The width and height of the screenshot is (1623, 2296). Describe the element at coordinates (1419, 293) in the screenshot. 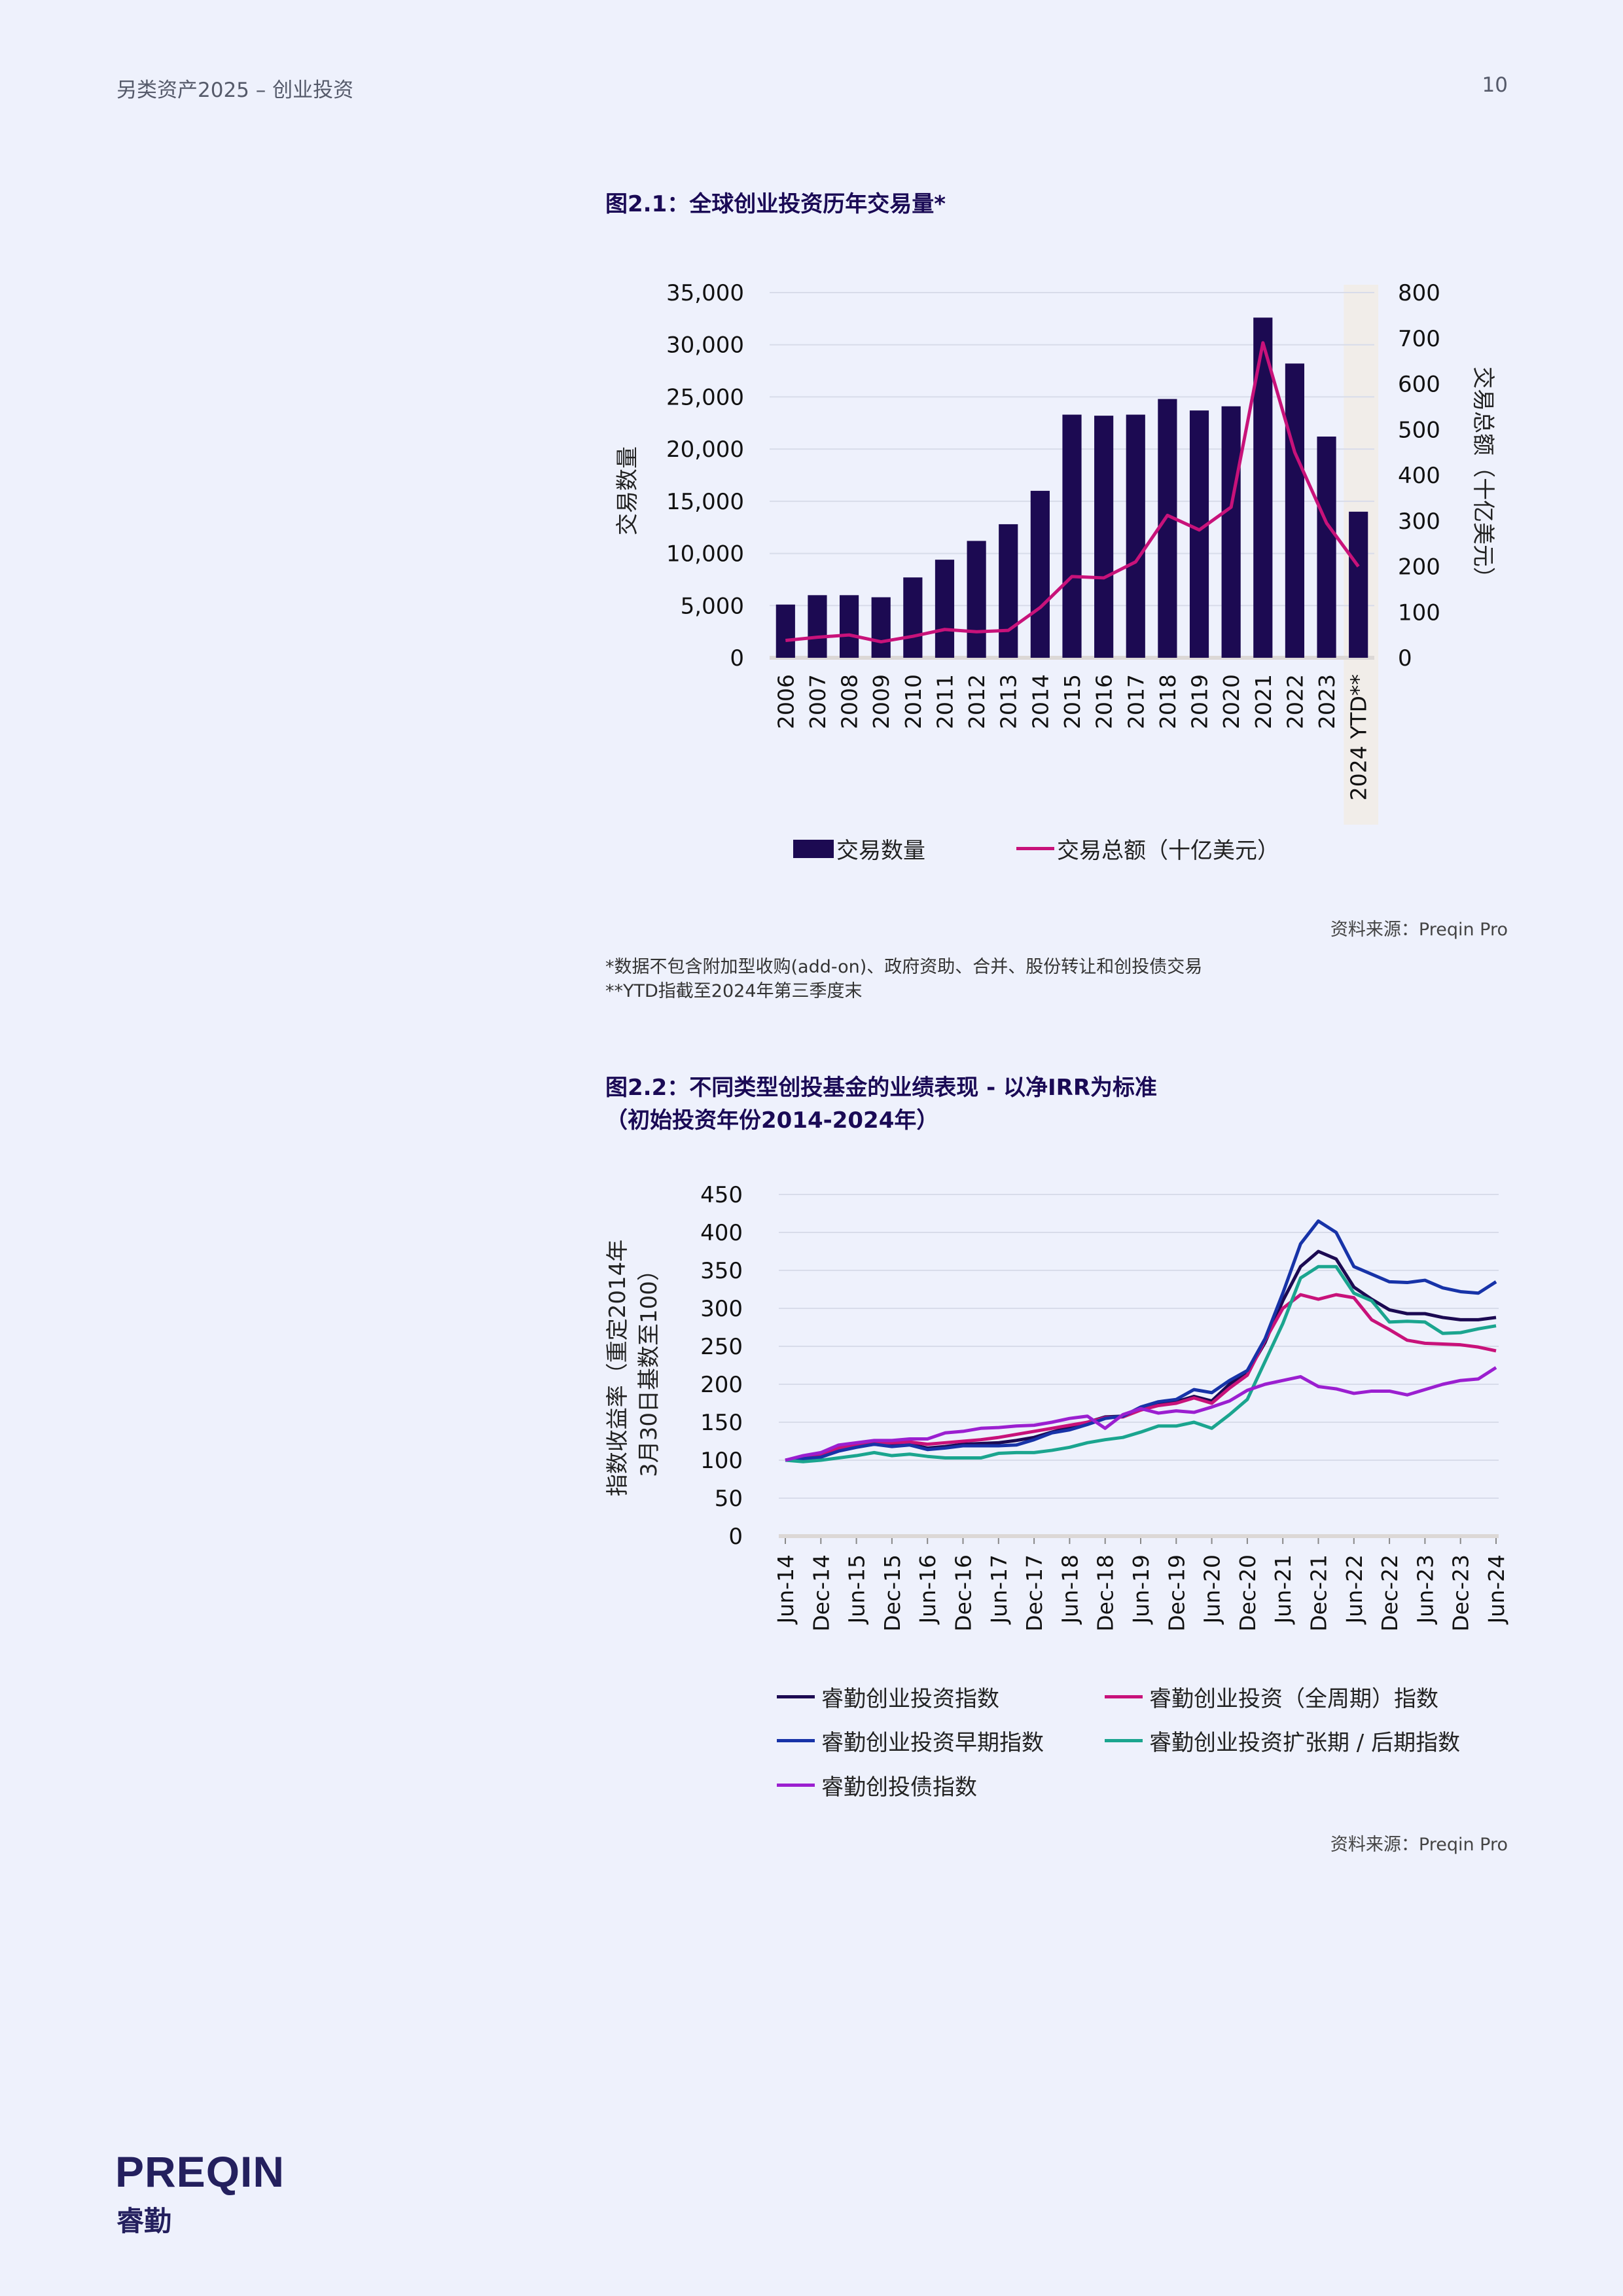

I see `y2-tick-label: 800` at that location.